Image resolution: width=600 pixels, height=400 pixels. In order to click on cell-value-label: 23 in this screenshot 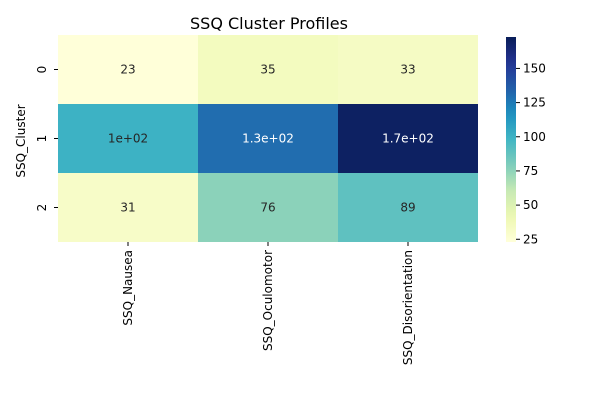, I will do `click(127, 70)`.